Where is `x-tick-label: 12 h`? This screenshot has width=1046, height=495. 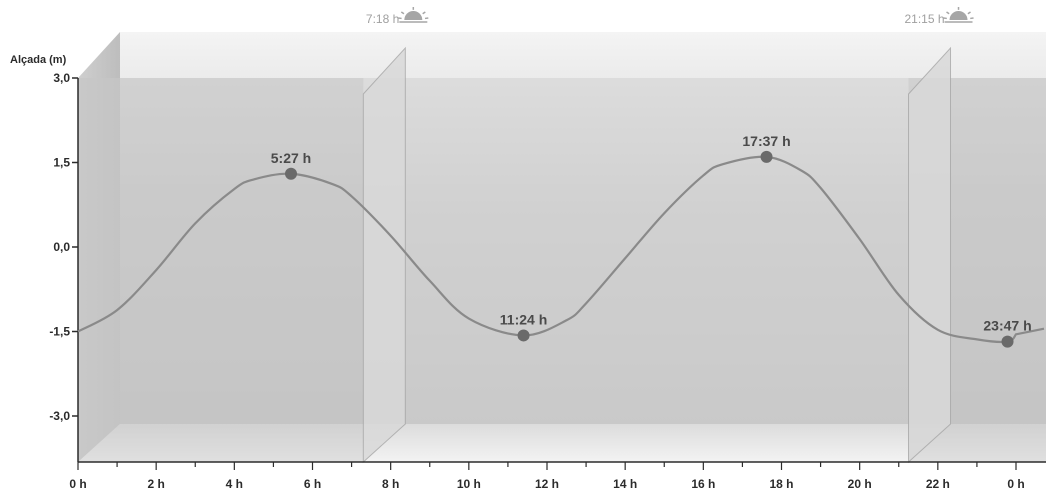
x-tick-label: 12 h is located at coordinates (547, 484).